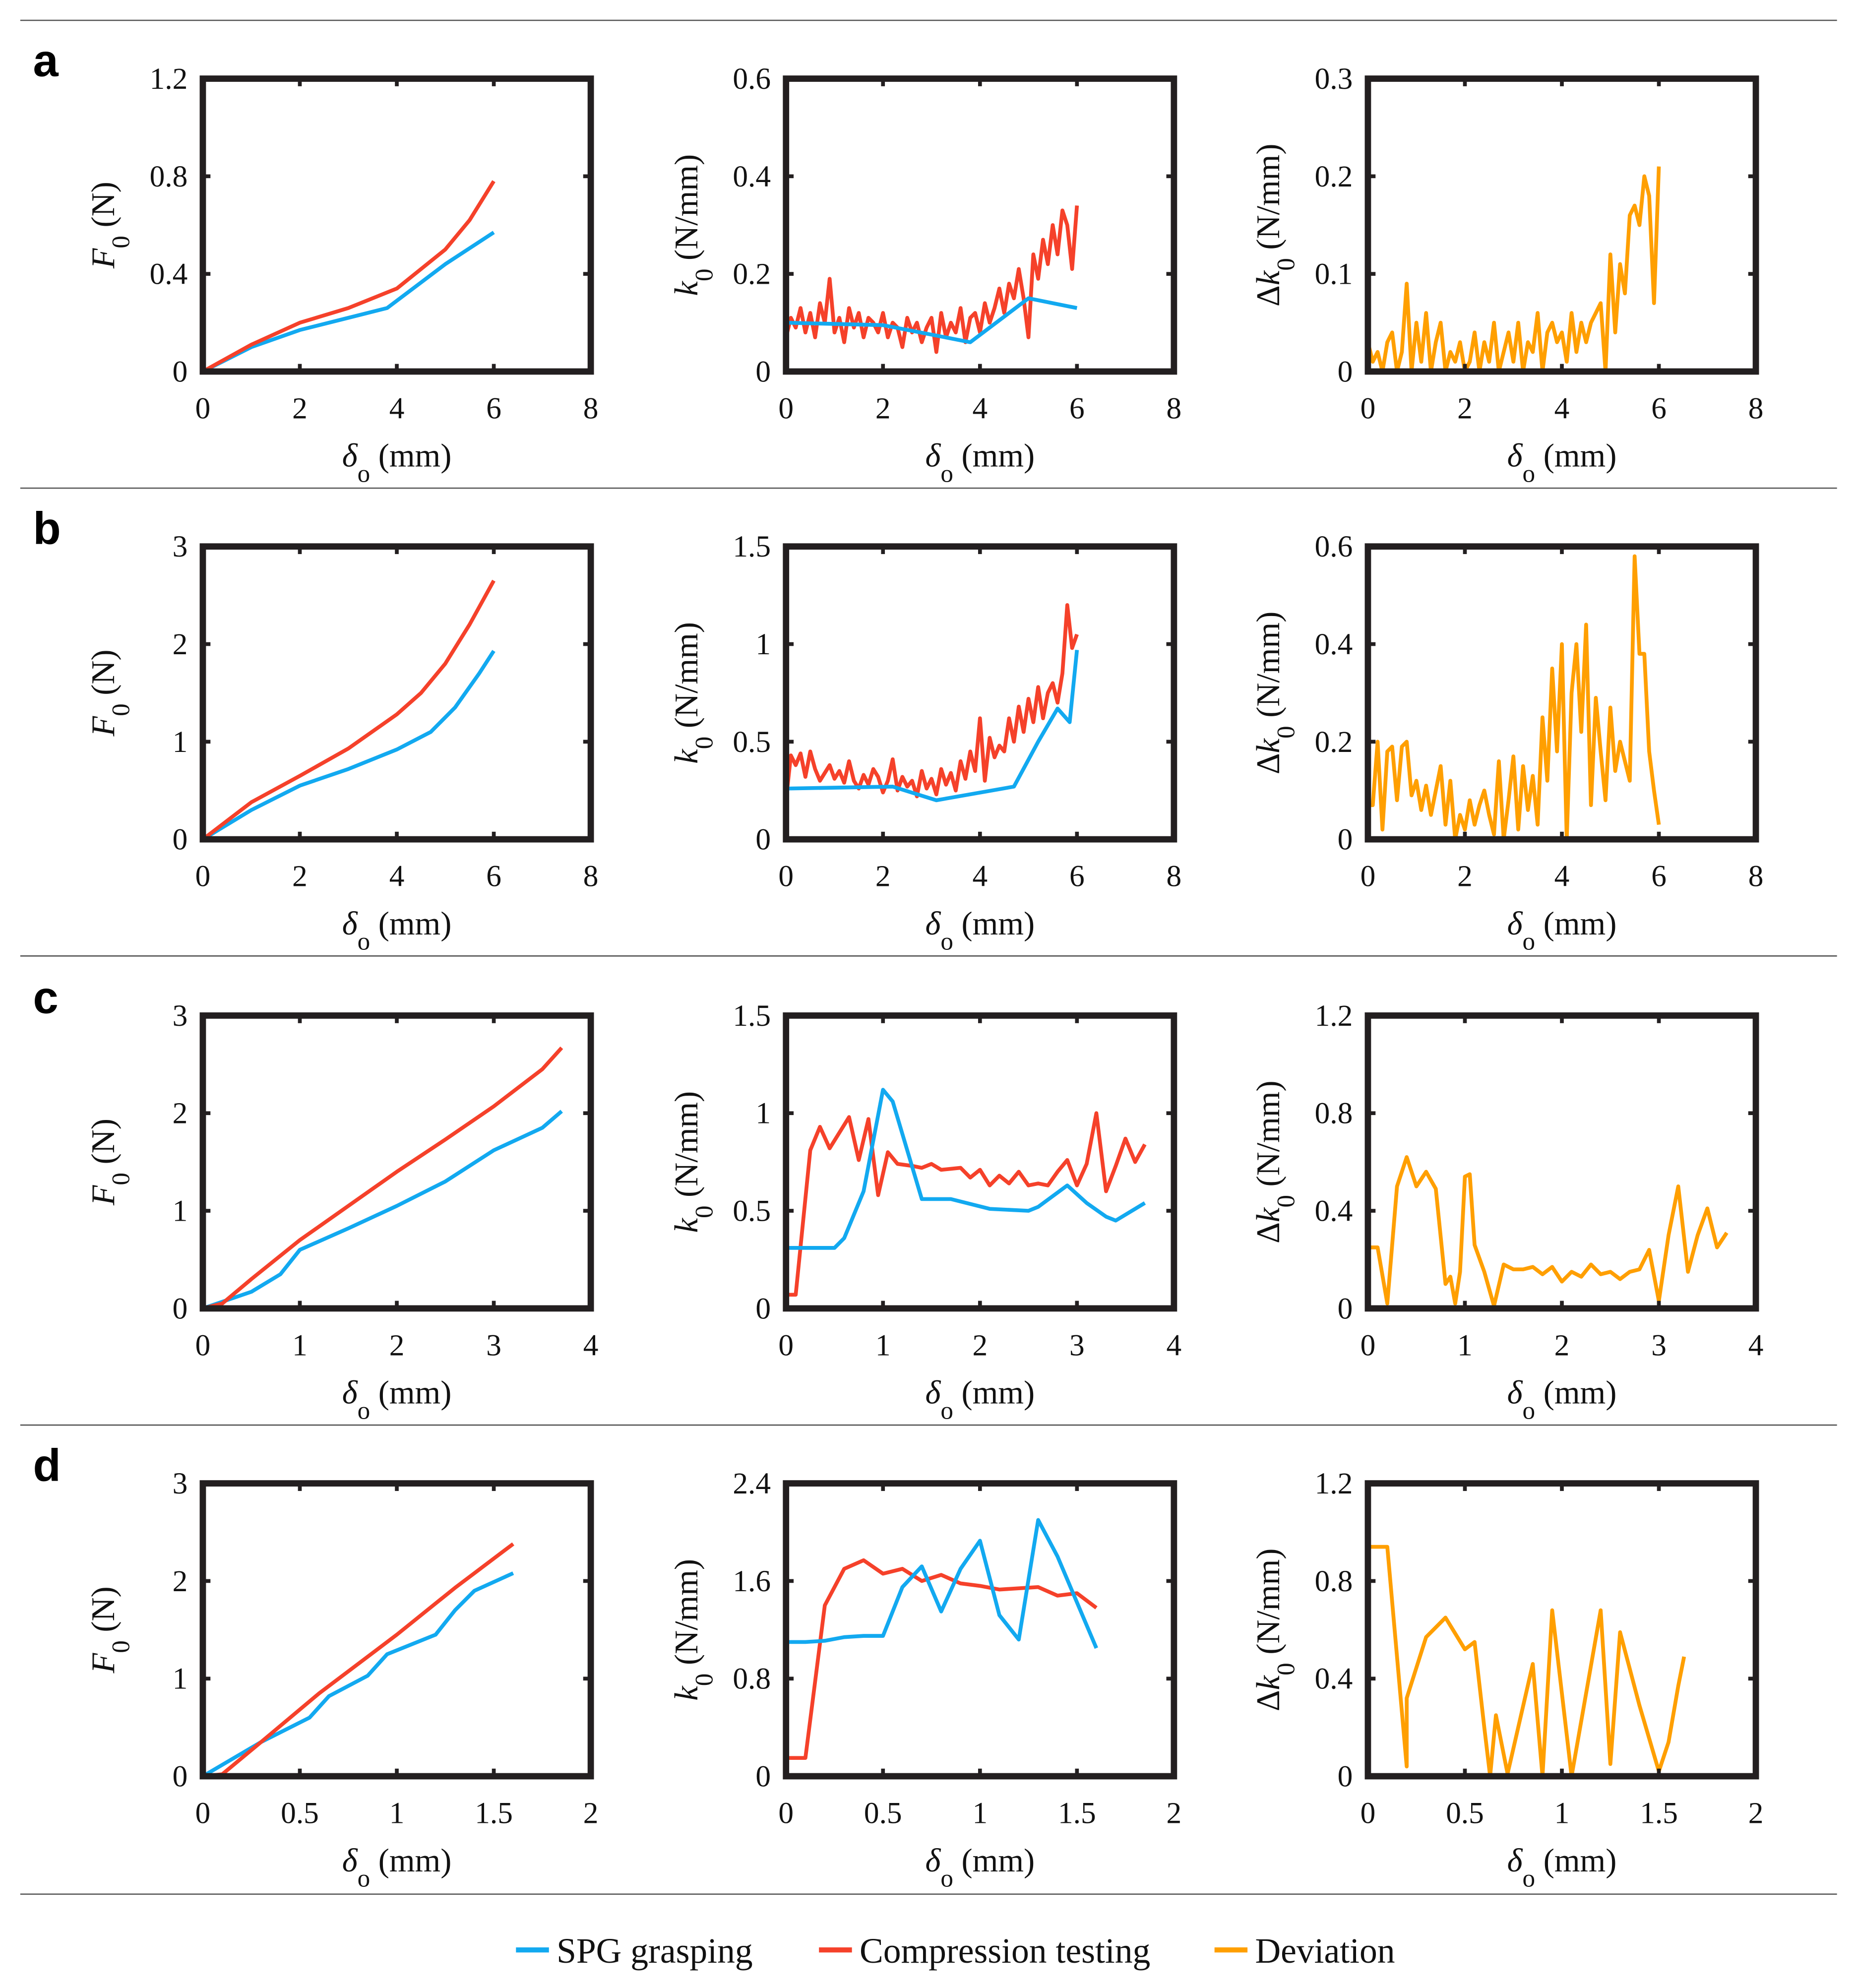 The height and width of the screenshot is (1988, 1856). I want to click on panel-label-d: d, so click(47, 1466).